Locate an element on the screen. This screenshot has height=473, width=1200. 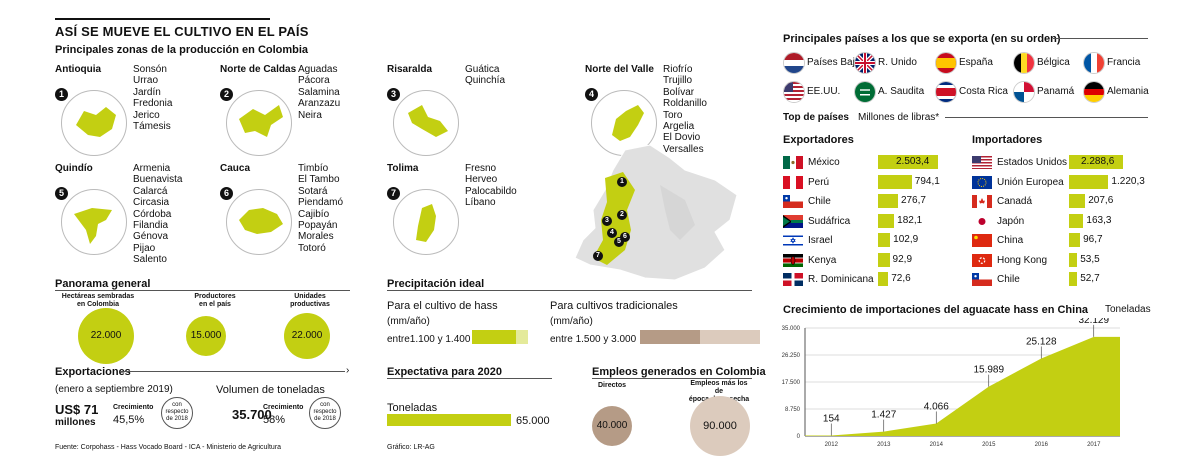
zone-name-2: Norte de Caldas is located at coordinates (258, 69).